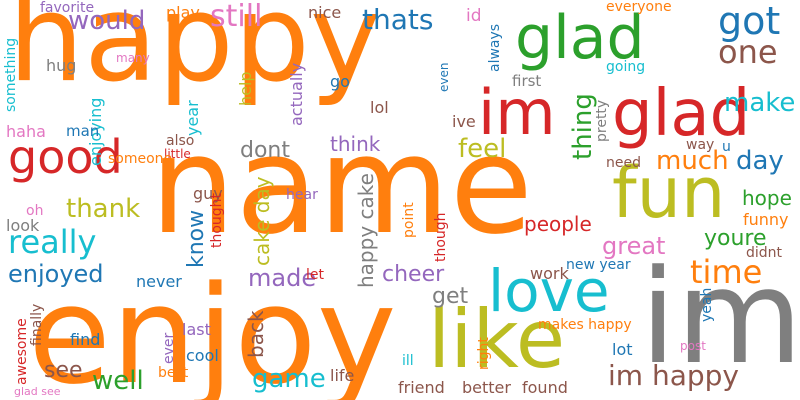  I want to click on word-well: well, so click(118, 381).